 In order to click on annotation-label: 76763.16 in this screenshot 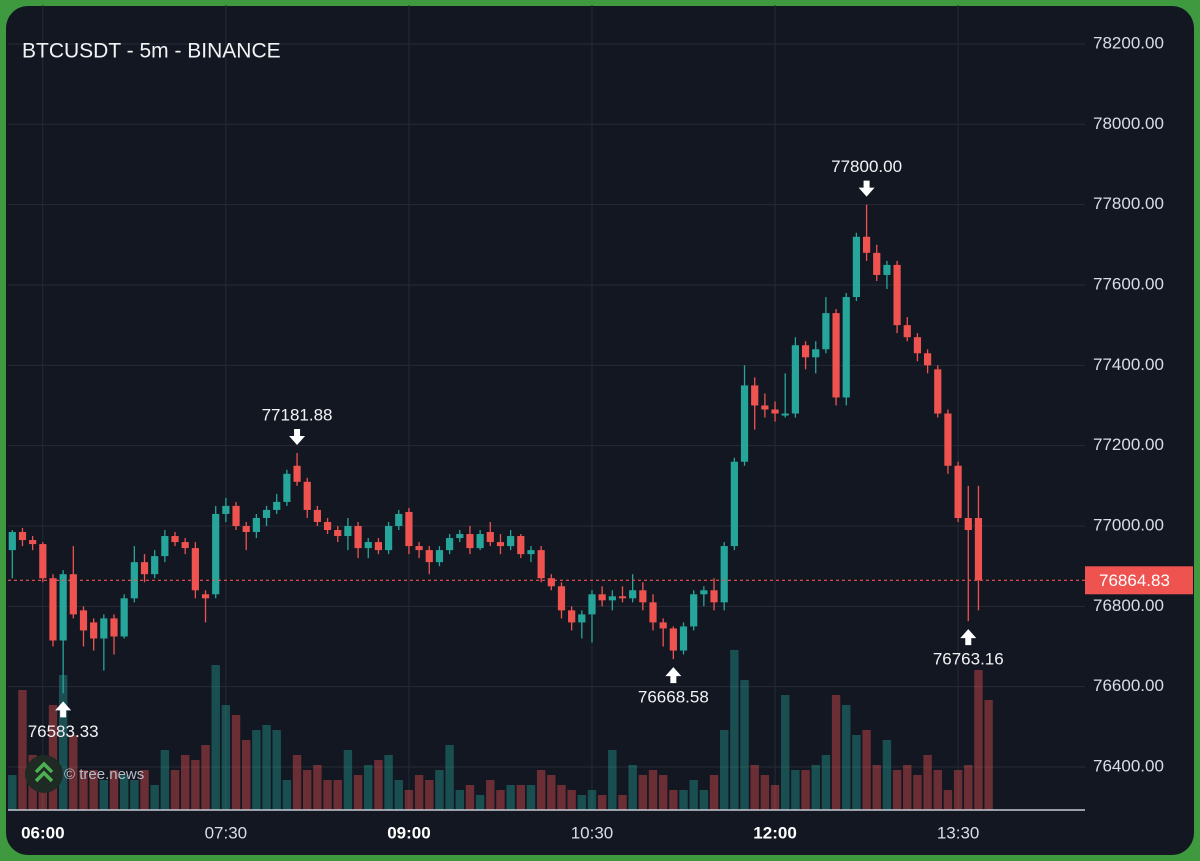, I will do `click(968, 659)`.